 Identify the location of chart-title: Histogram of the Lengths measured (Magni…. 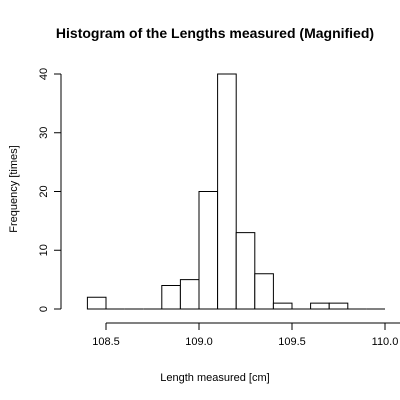
(215, 33).